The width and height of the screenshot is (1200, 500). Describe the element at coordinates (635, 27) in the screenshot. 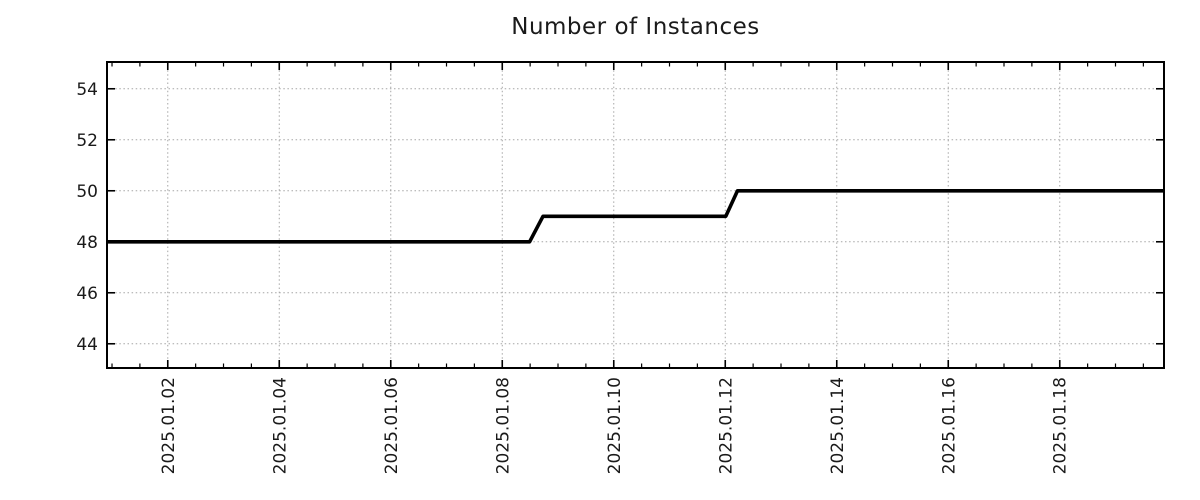

I see `chart-title: Number of Instances` at that location.